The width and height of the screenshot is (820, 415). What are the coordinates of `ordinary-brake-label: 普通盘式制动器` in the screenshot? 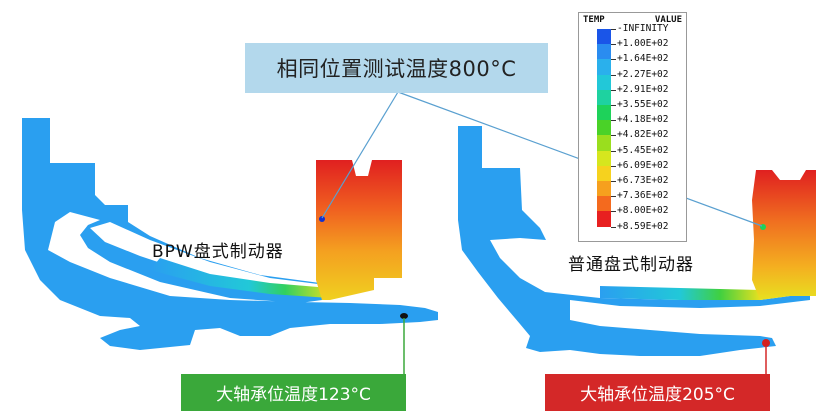 It's located at (631, 265).